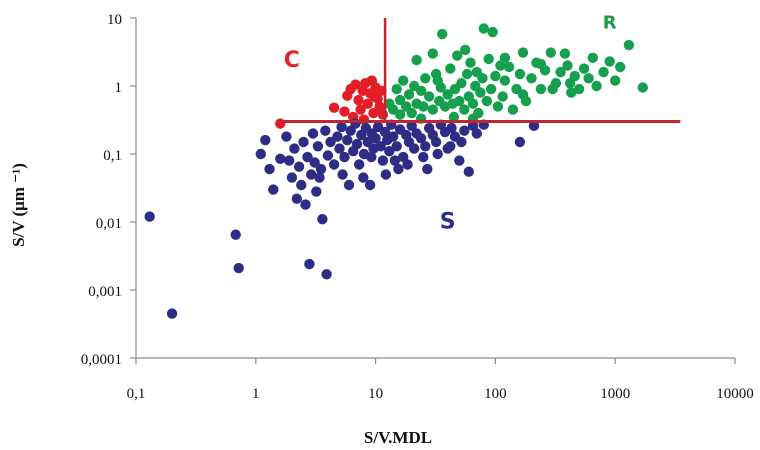 The image size is (760, 450). Describe the element at coordinates (105, 292) in the screenshot. I see `y-tick-label: 0,001` at that location.